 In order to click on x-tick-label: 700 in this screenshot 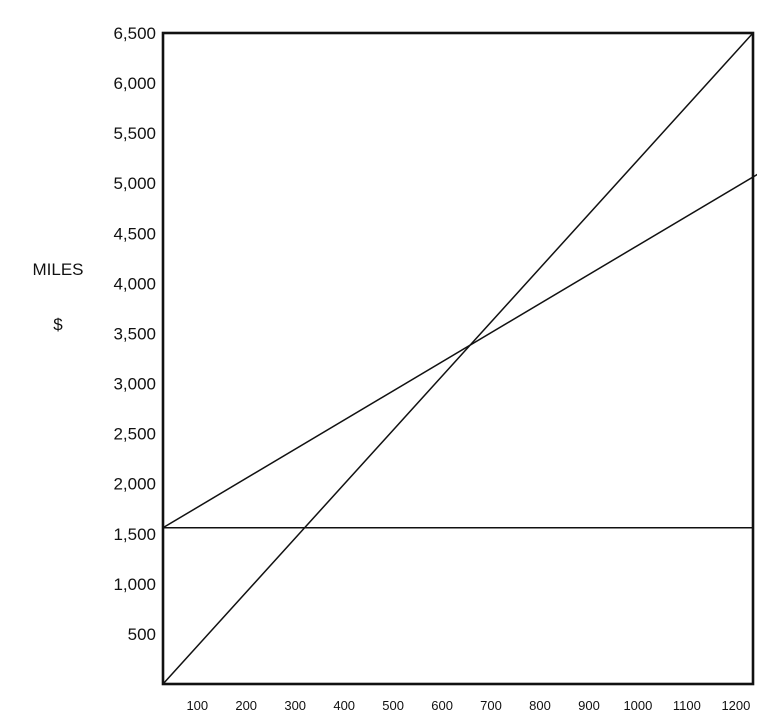, I will do `click(491, 705)`.